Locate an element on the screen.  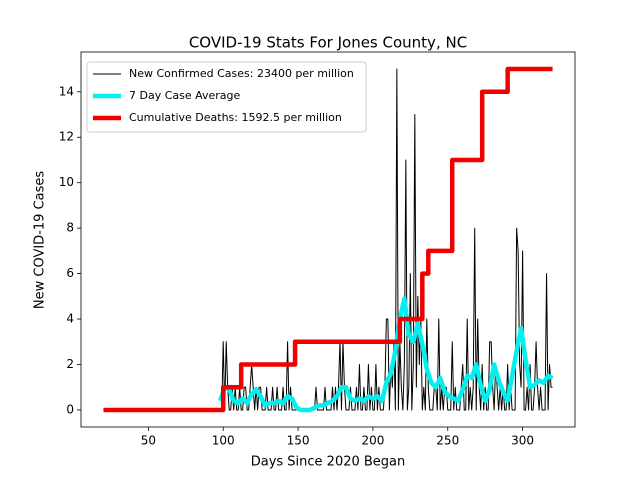
y-tick-label: 10 is located at coordinates (66, 182).